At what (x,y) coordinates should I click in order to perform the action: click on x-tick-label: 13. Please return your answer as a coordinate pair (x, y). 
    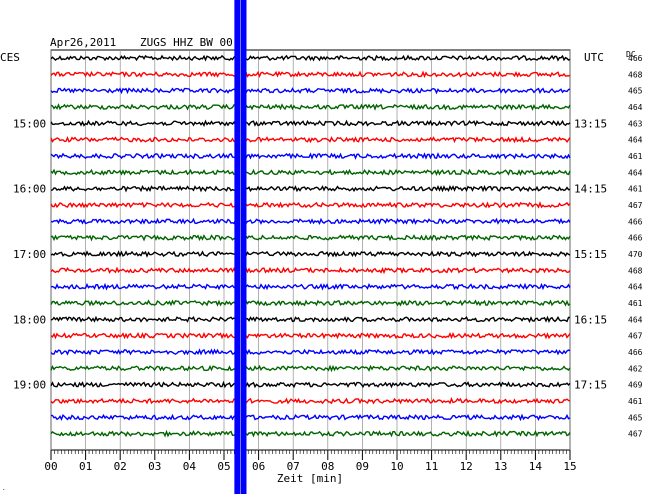
    Looking at the image, I should click on (500, 466).